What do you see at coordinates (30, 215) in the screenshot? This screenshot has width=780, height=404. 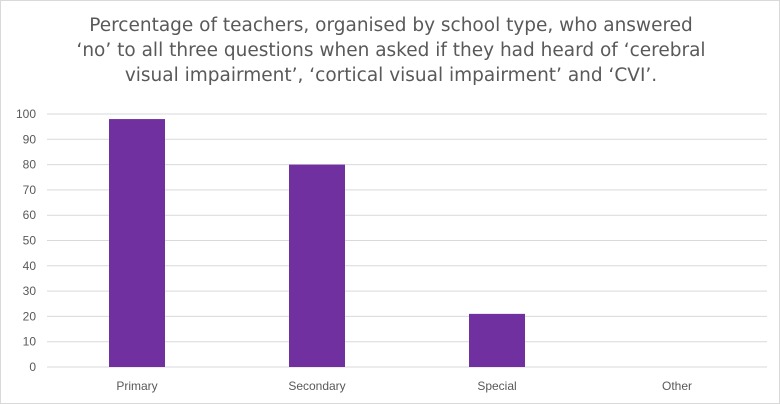 I see `y-tick-label: 60` at bounding box center [30, 215].